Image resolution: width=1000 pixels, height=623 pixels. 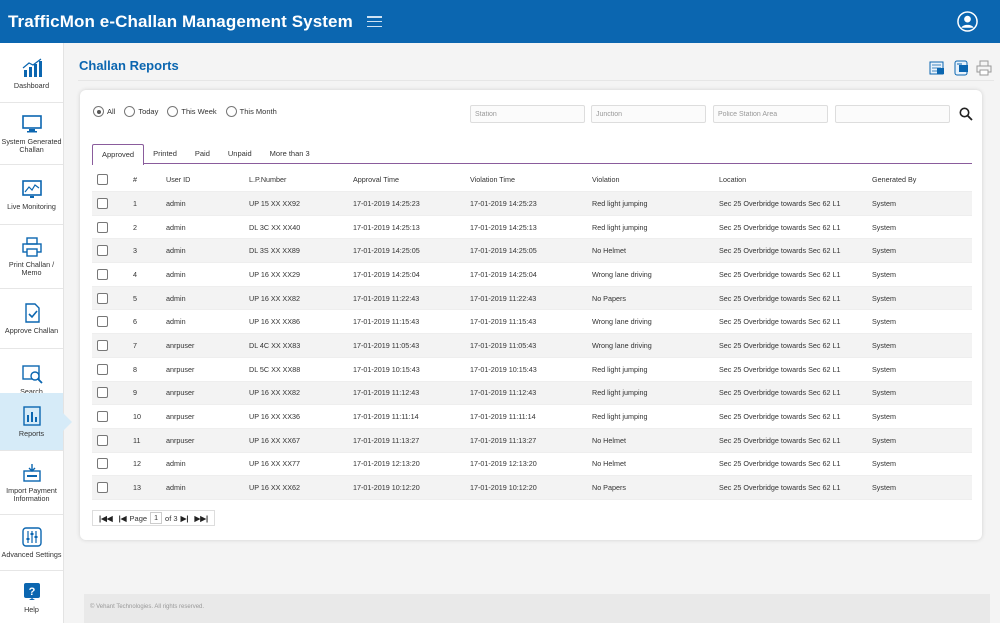 I want to click on sidebar-item-approve-challan: Approve Challan, so click(x=31, y=319).